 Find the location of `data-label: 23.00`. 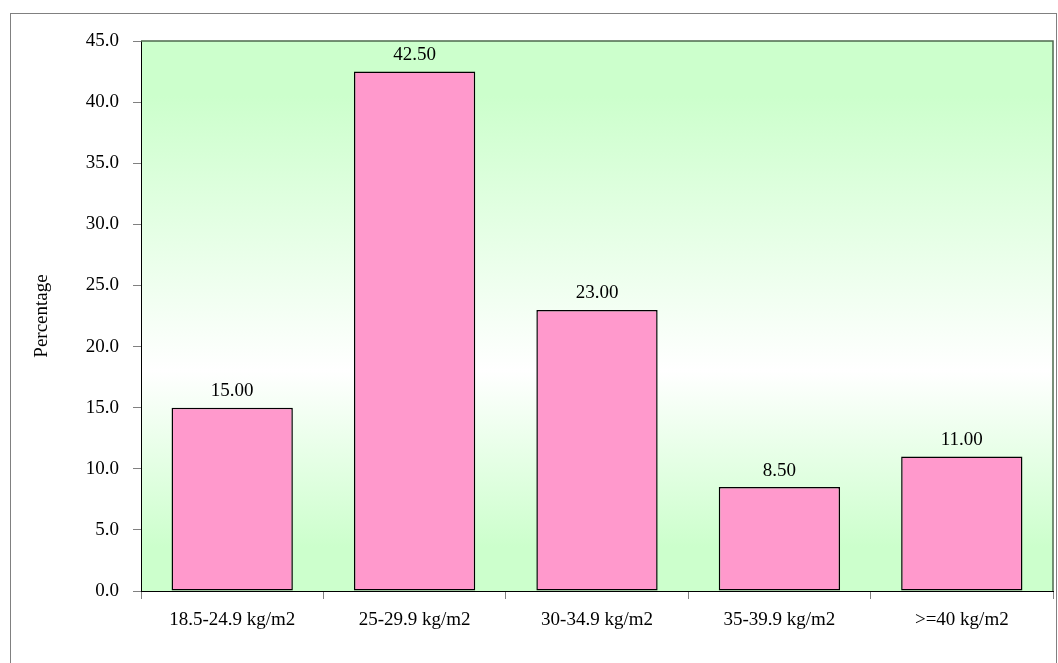

data-label: 23.00 is located at coordinates (597, 292).